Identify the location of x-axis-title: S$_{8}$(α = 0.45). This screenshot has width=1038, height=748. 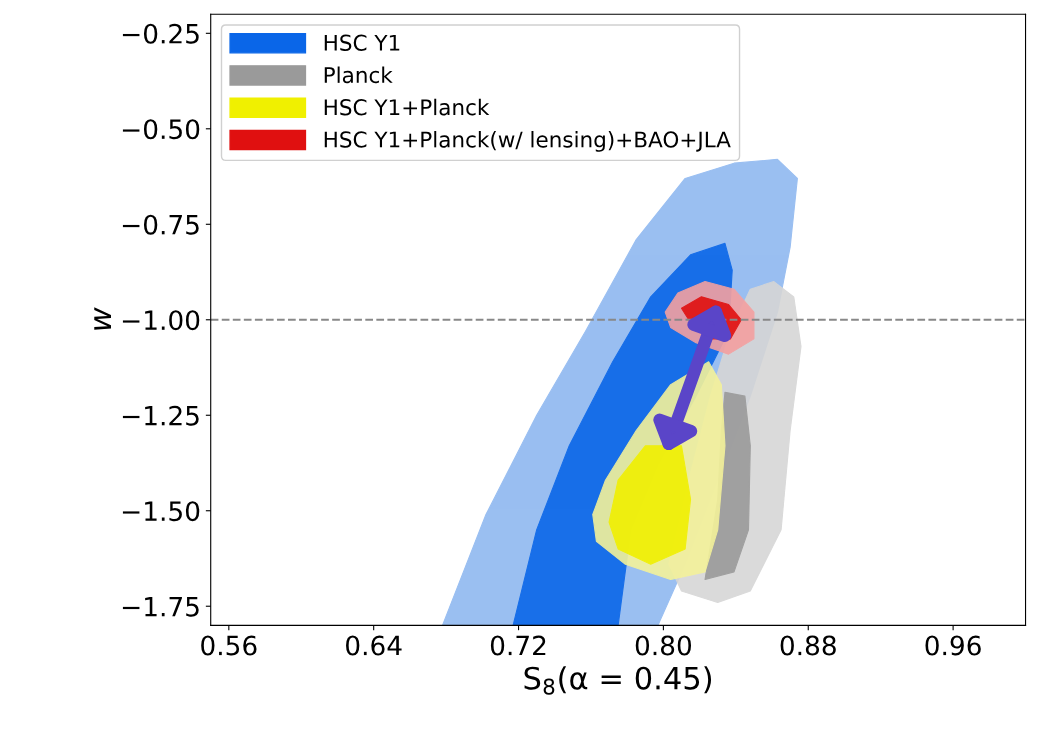
(618, 680).